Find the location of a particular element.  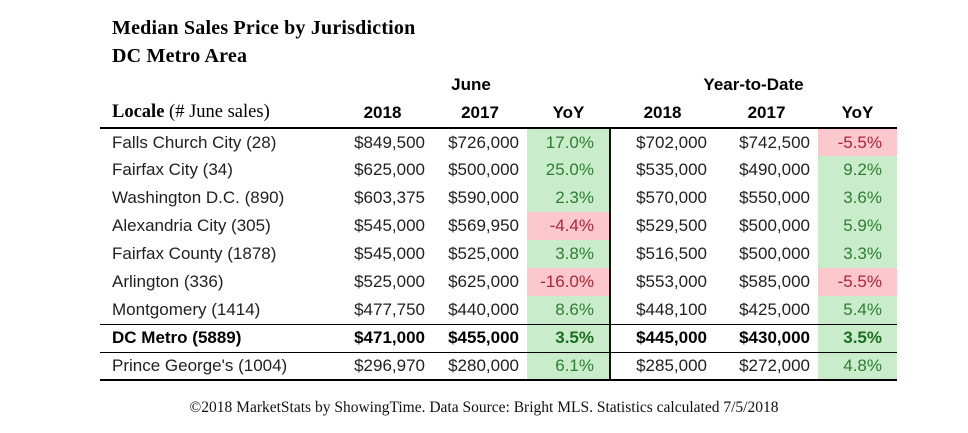

june-yoy-cell: 3.5% is located at coordinates (568, 338).